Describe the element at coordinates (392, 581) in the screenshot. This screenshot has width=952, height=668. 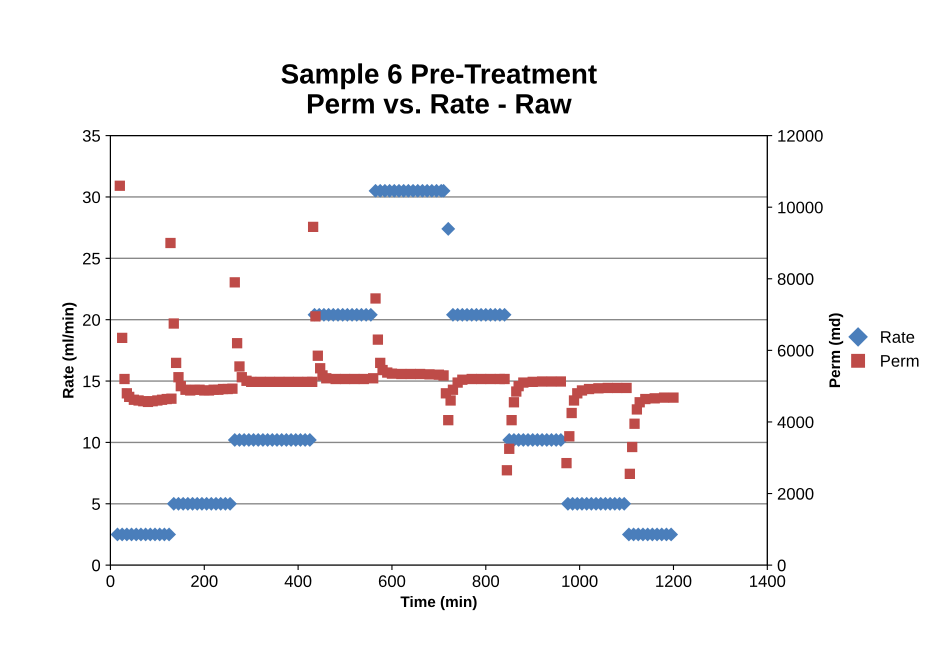
I see `x-tick-label: 600` at that location.